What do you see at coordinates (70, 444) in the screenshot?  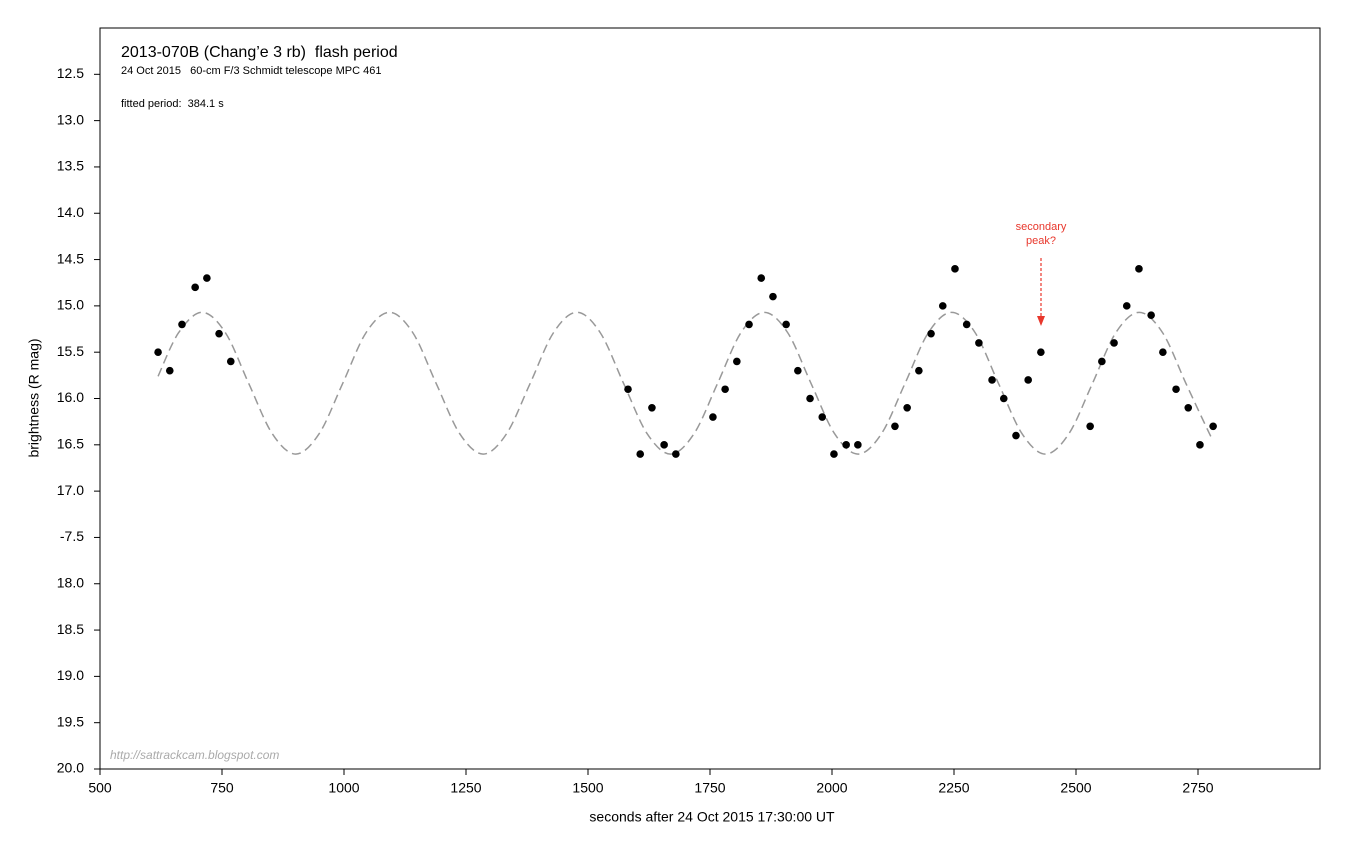 I see `y-tick-label: 16.5` at bounding box center [70, 444].